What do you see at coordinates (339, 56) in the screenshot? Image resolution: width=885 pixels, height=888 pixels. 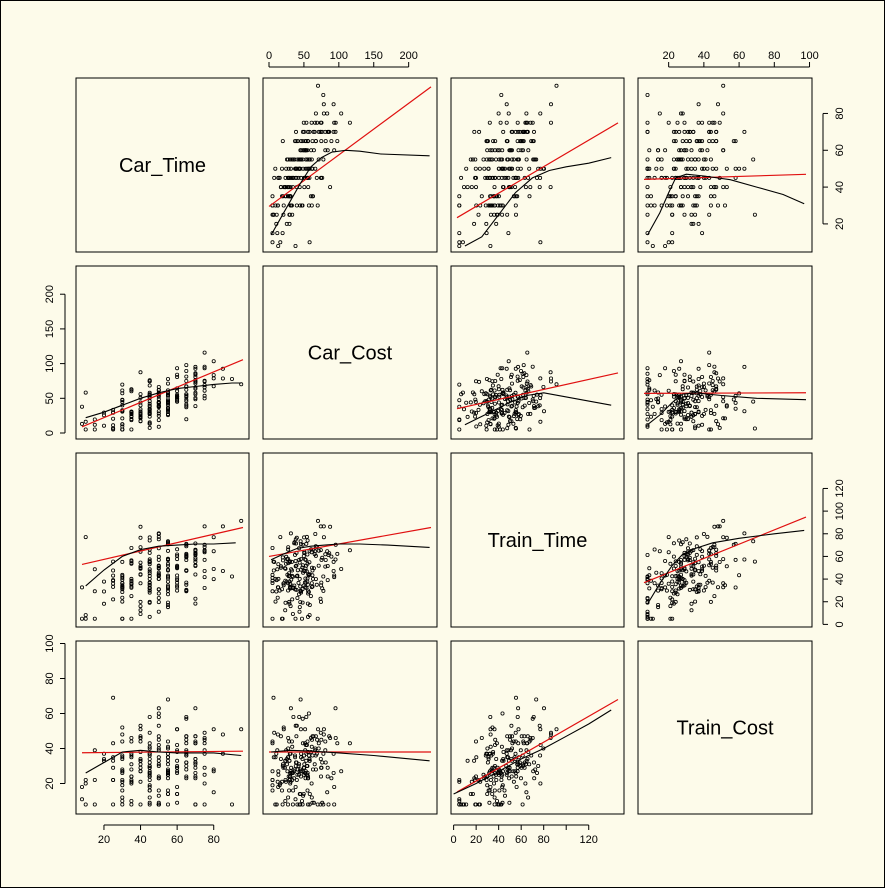 I see `tick-label: 100` at bounding box center [339, 56].